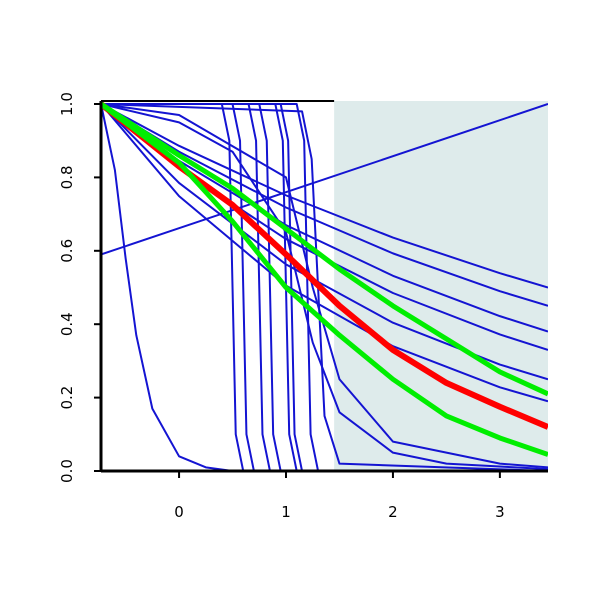 The width and height of the screenshot is (600, 604). I want to click on x-tick-label: 1, so click(286, 512).